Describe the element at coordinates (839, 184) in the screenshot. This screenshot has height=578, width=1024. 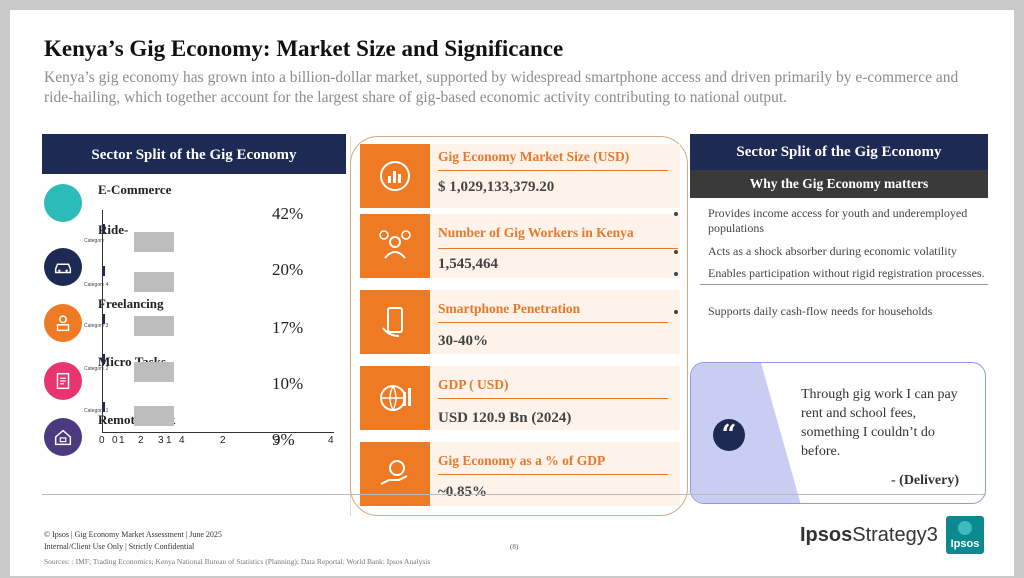
I see `right-panel-subheader: Why the Gig Economy matters` at that location.